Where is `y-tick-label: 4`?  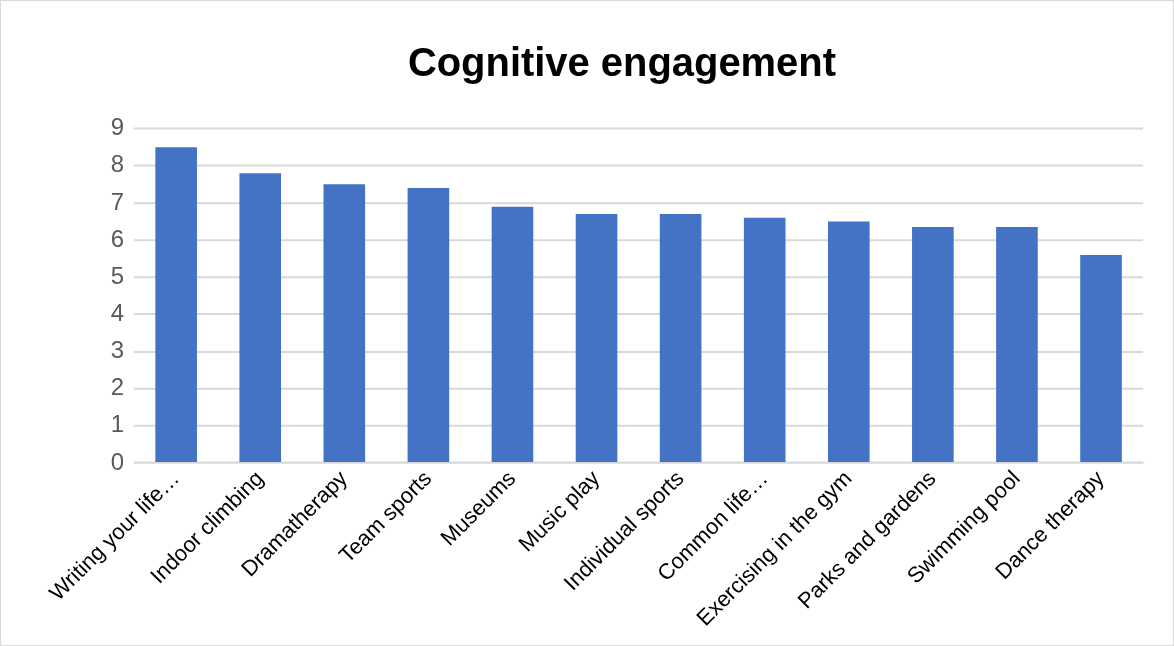 y-tick-label: 4 is located at coordinates (117, 313).